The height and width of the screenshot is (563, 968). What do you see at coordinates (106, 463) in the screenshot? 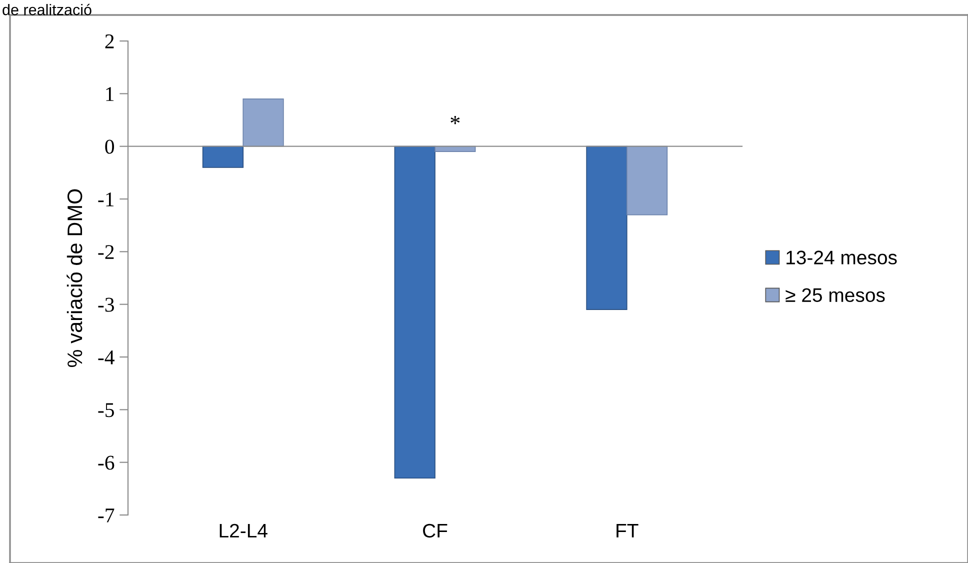
I see `y-tick-label: -6` at bounding box center [106, 463].